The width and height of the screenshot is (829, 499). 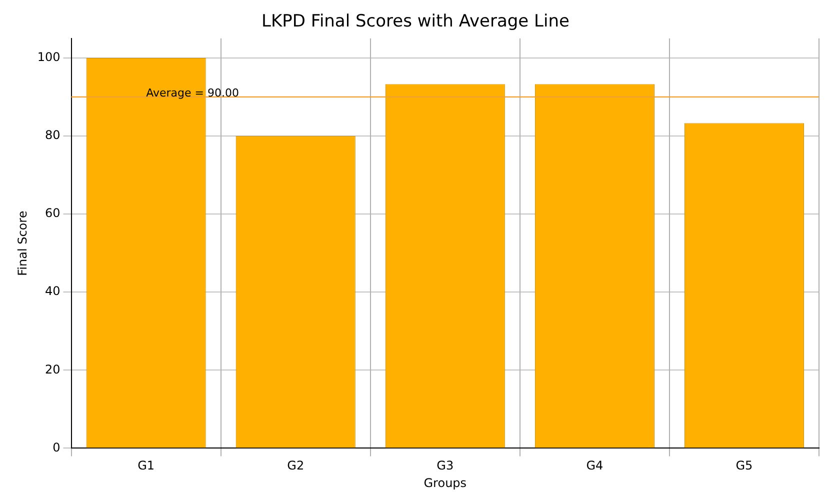 I want to click on y-tick-label: 100, so click(x=48, y=57).